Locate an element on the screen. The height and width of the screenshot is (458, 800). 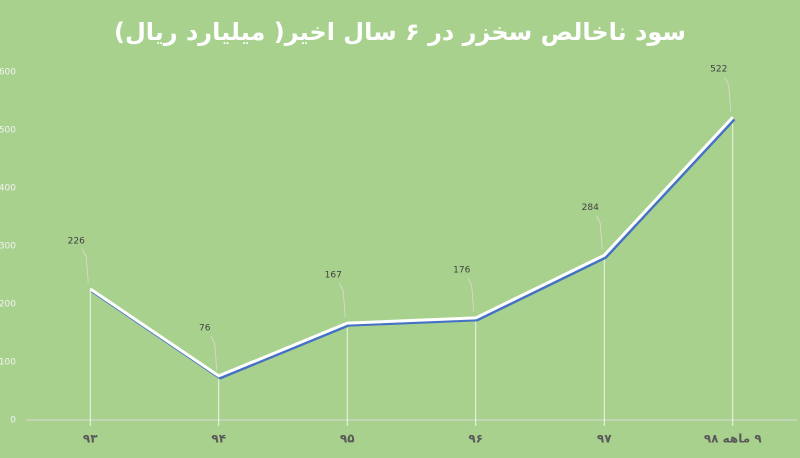
y-tick-label: 300 is located at coordinates (8, 247).